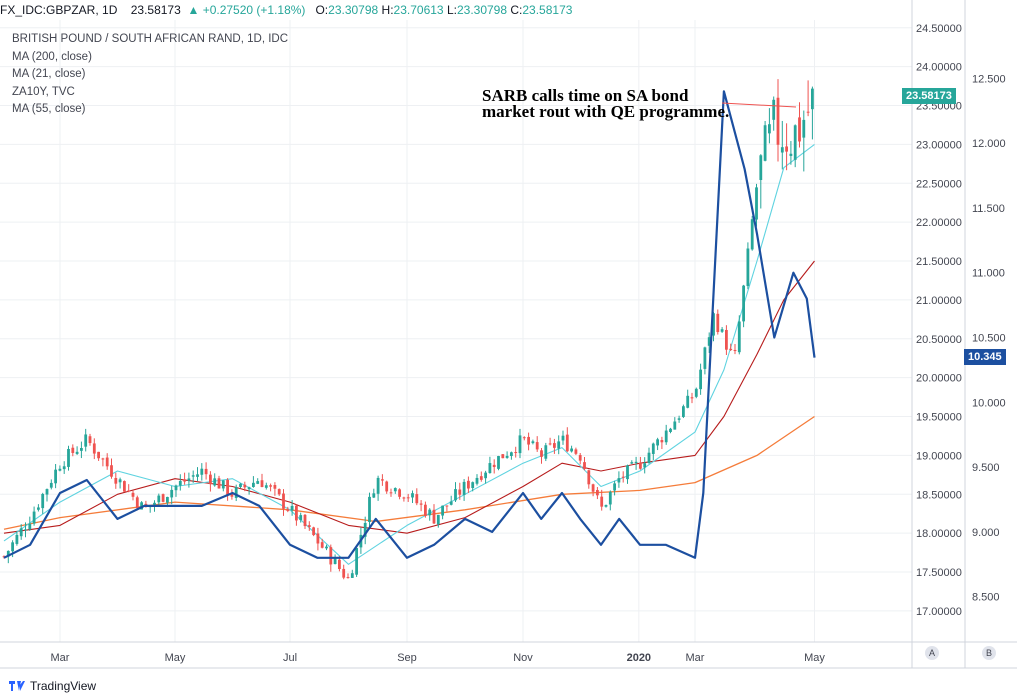  I want to click on right-axis-tick-label: 11.500, so click(988, 209).